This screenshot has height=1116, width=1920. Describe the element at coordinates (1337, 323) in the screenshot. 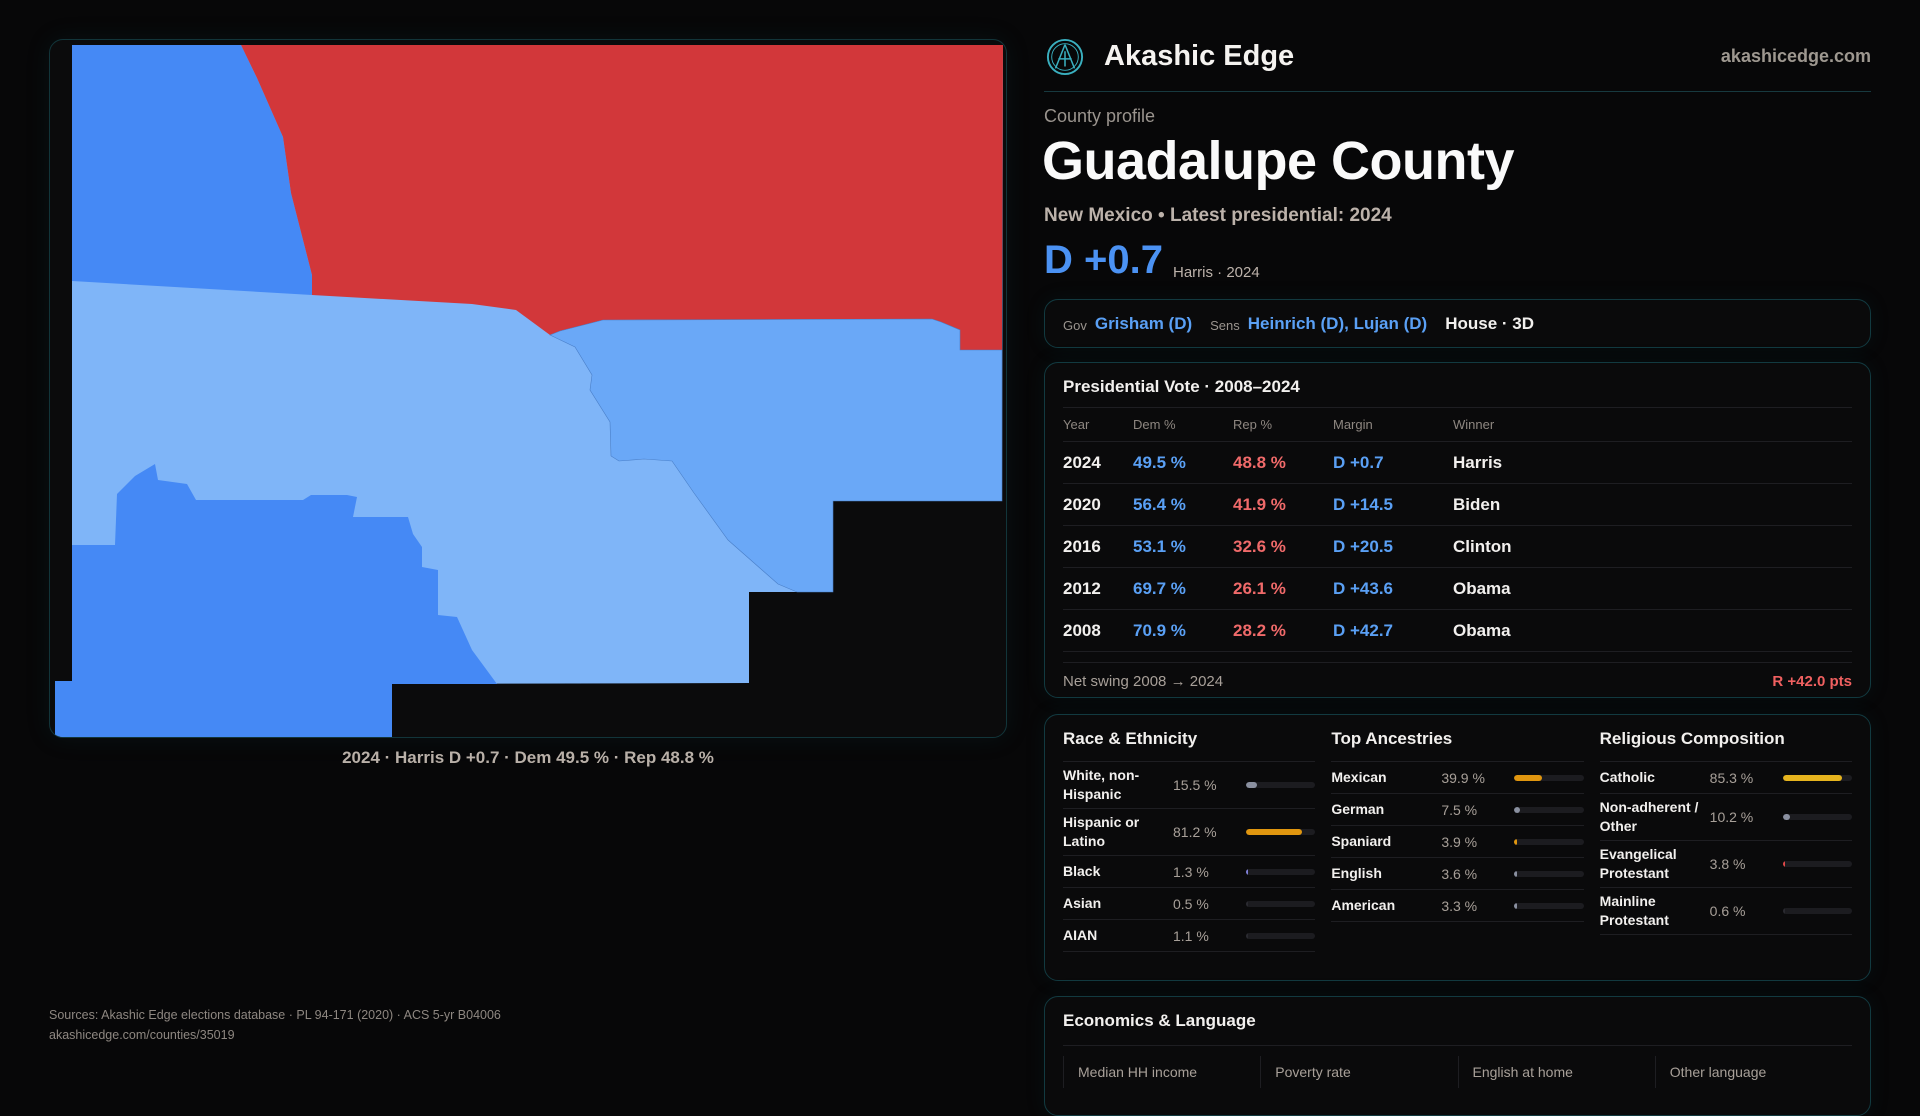

I see `senators: Heinrich (D), Lujan (D)` at that location.